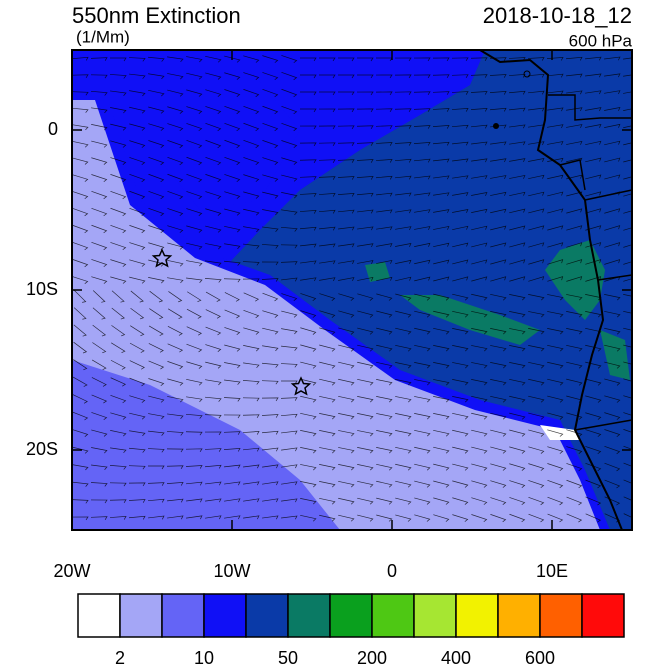  Describe the element at coordinates (351, 630) in the screenshot. I see `colorbar: 2 10 50 200 400 600` at that location.